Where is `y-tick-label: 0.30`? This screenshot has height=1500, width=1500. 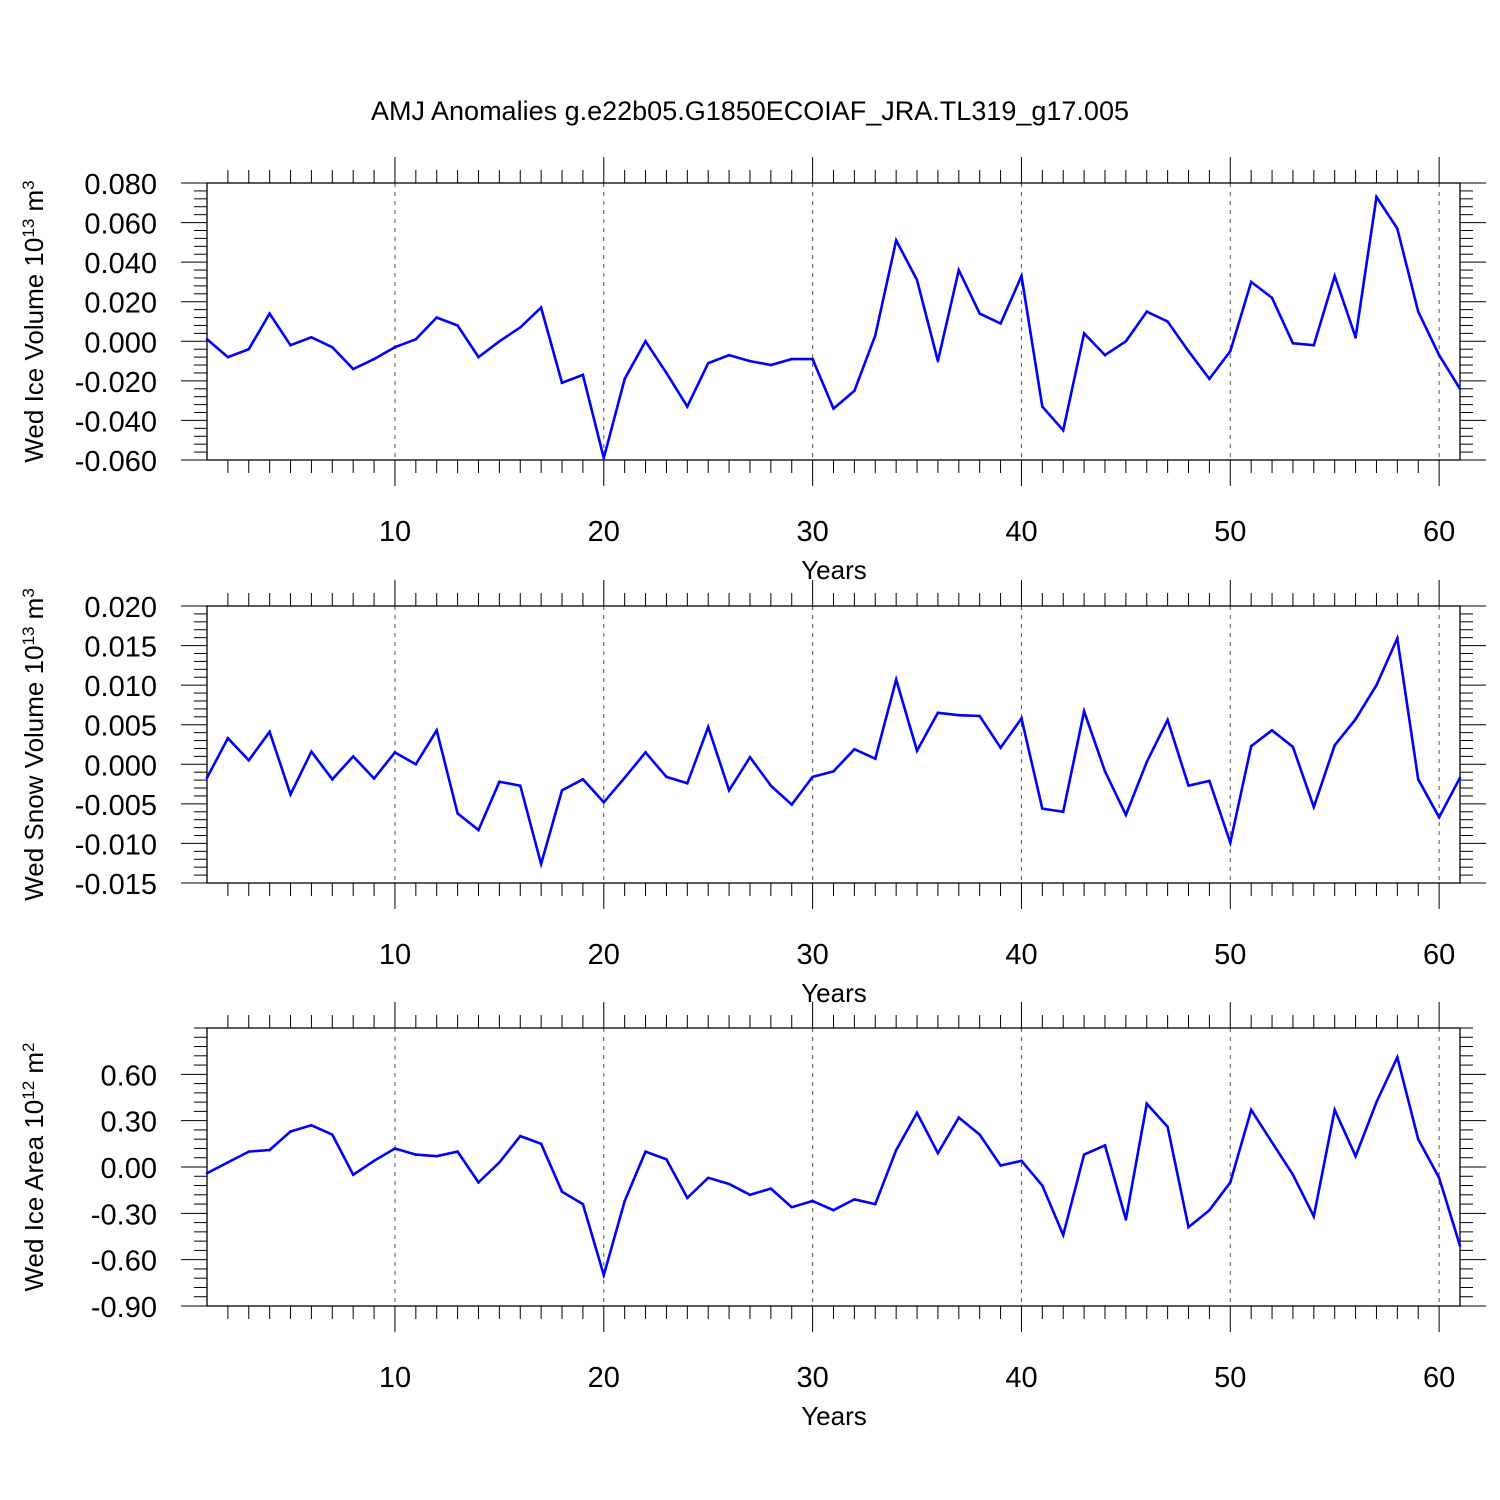
y-tick-label: 0.30 is located at coordinates (129, 1123).